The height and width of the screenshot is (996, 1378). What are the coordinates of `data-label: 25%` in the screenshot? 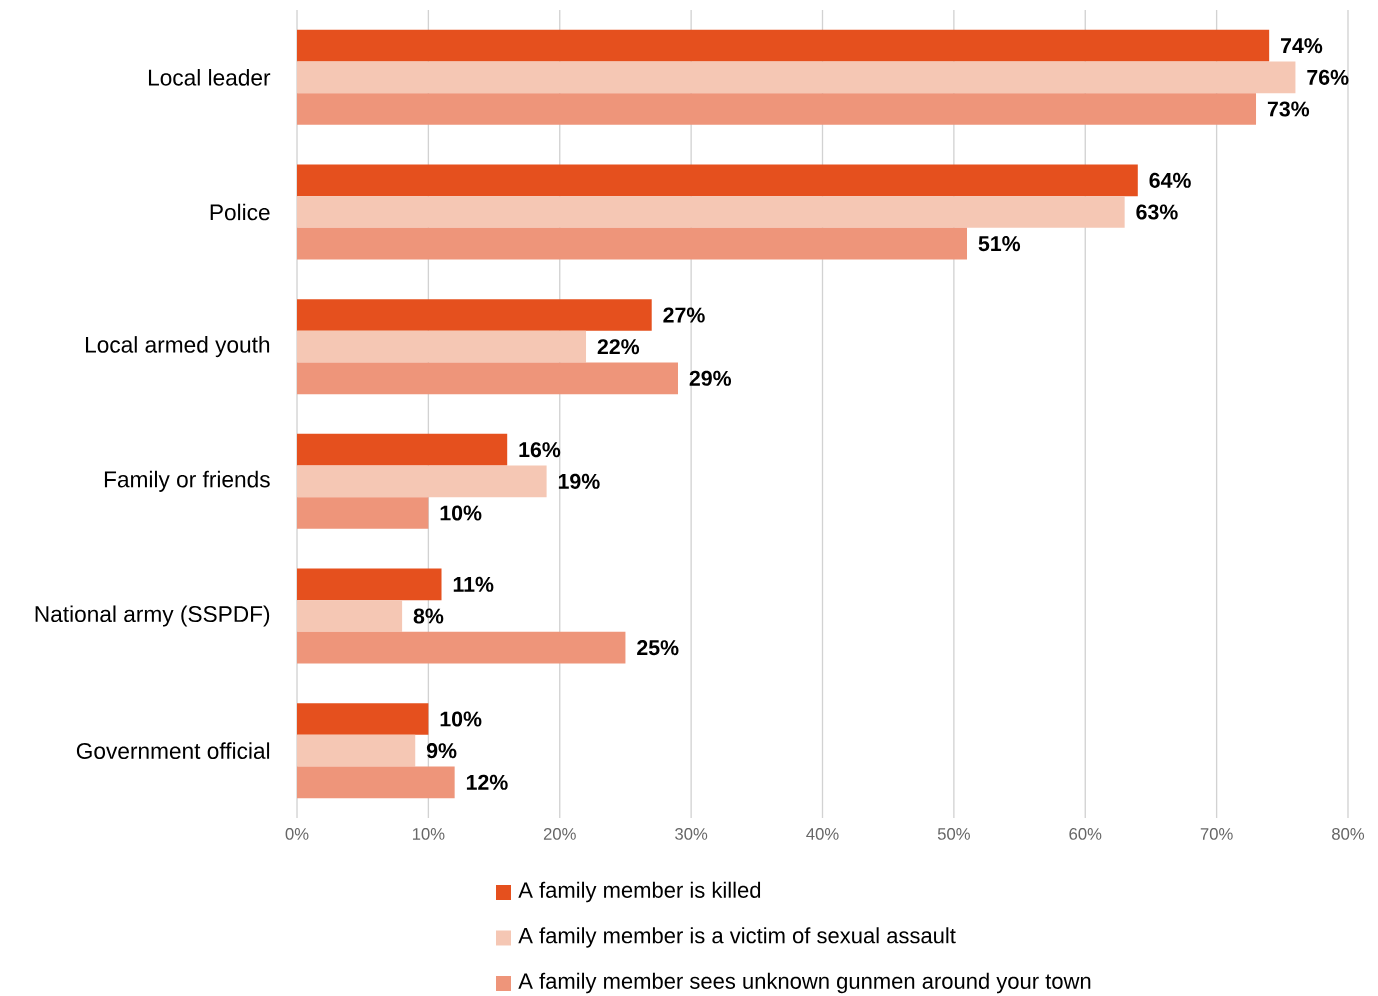 It's located at (658, 648).